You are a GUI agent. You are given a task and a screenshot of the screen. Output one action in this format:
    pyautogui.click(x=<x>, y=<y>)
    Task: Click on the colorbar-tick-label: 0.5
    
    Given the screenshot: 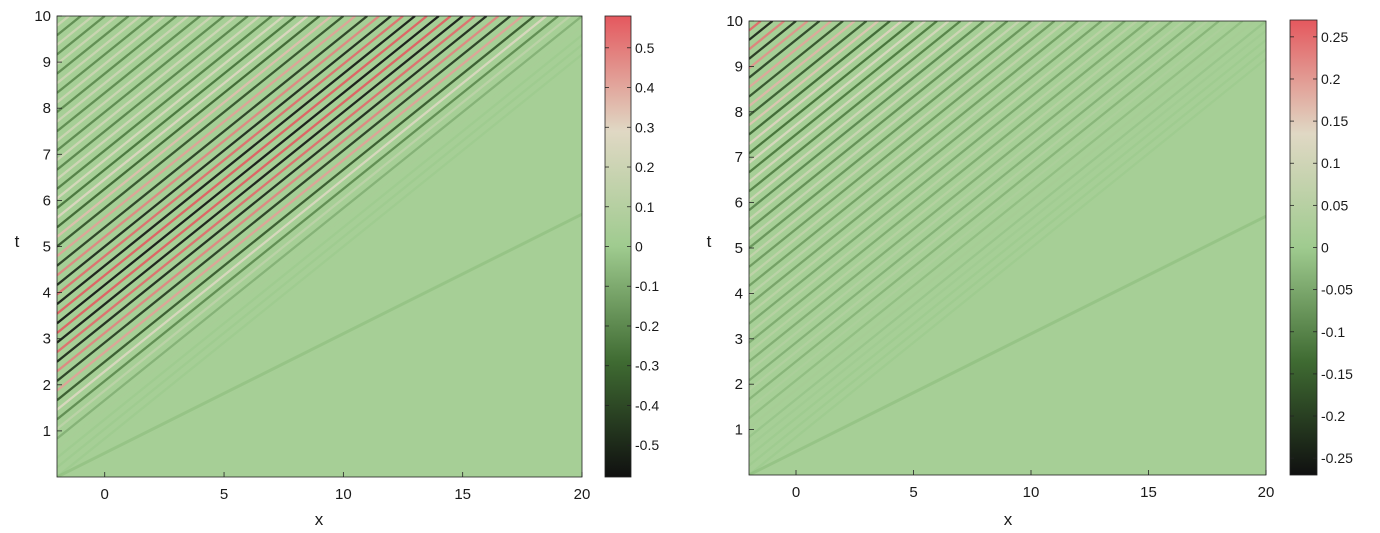 What is the action you would take?
    pyautogui.click(x=645, y=48)
    